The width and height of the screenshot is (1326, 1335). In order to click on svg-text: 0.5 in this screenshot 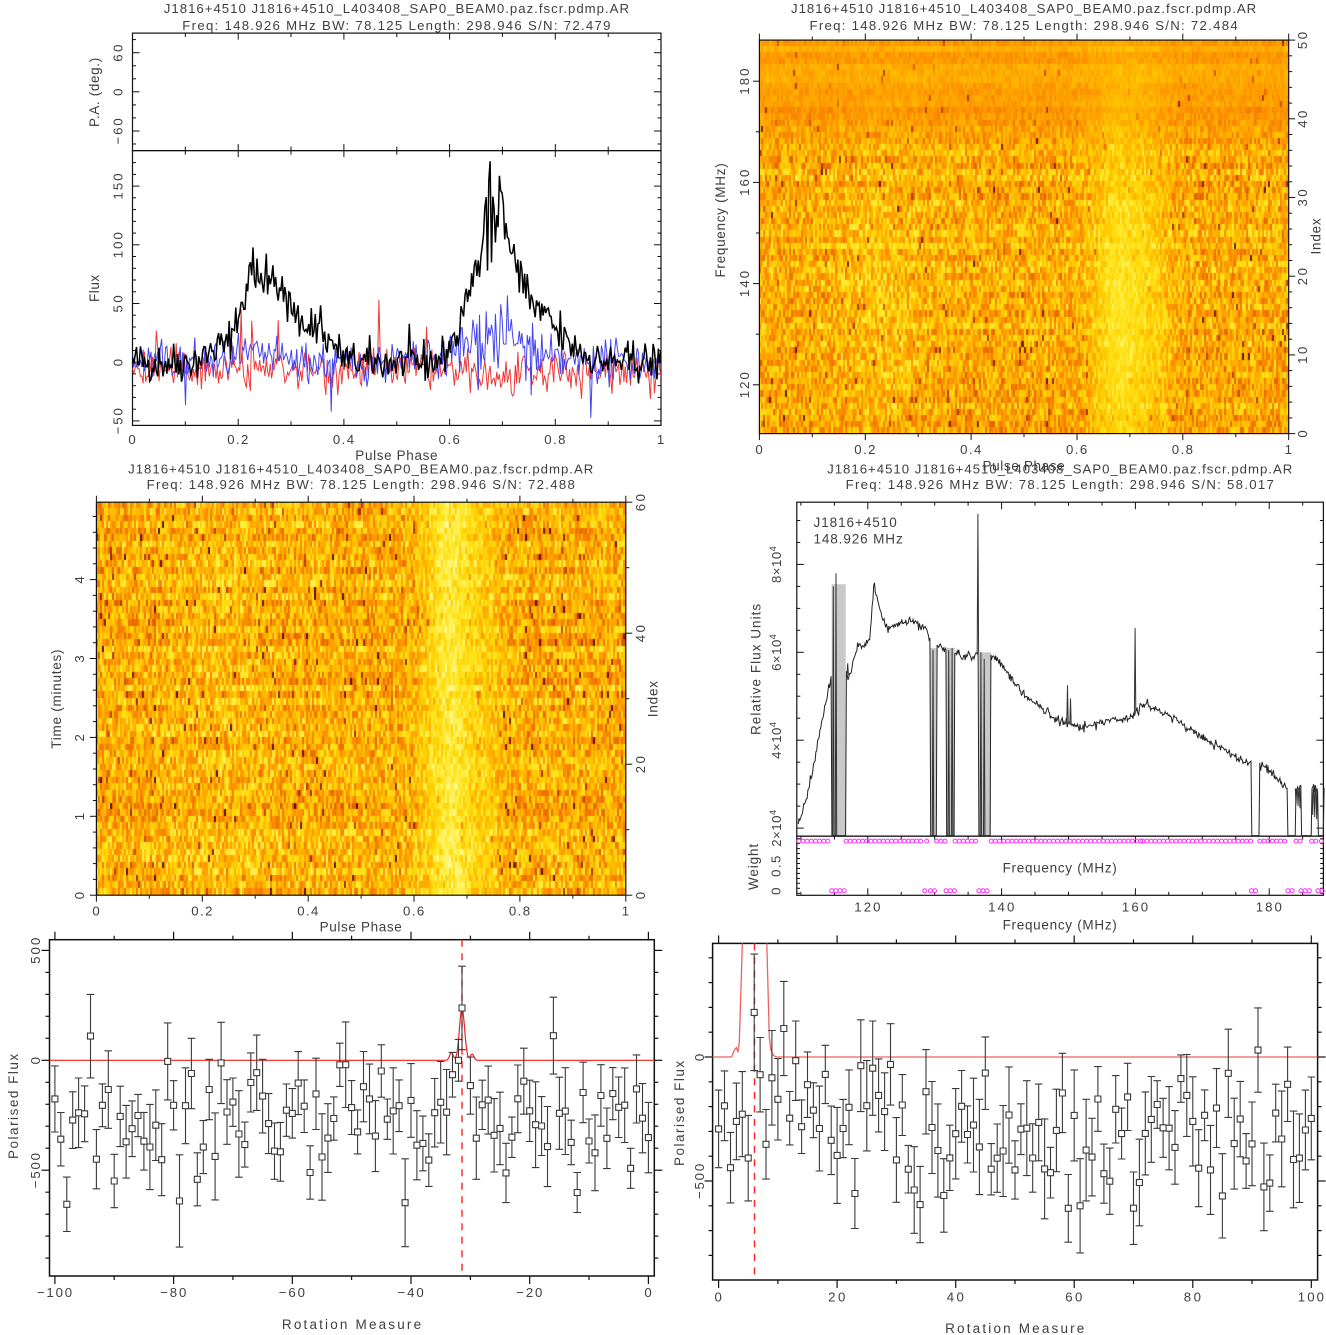, I will do `click(776, 866)`.